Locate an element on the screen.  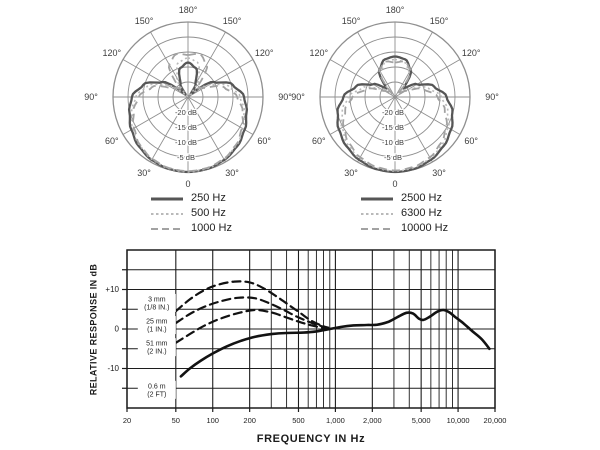
svg-text: 25 mm is located at coordinates (157, 322).